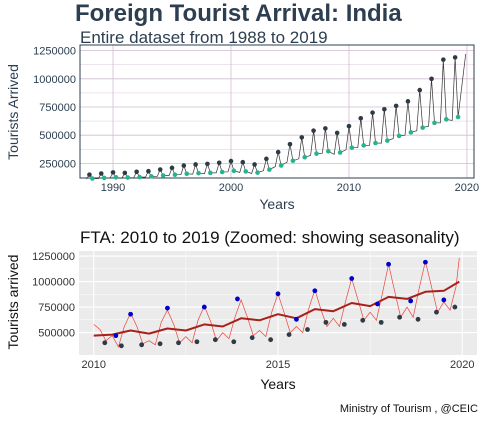 This screenshot has height=421, width=486. I want to click on bottom-x-axis-title: Years, so click(277, 384).